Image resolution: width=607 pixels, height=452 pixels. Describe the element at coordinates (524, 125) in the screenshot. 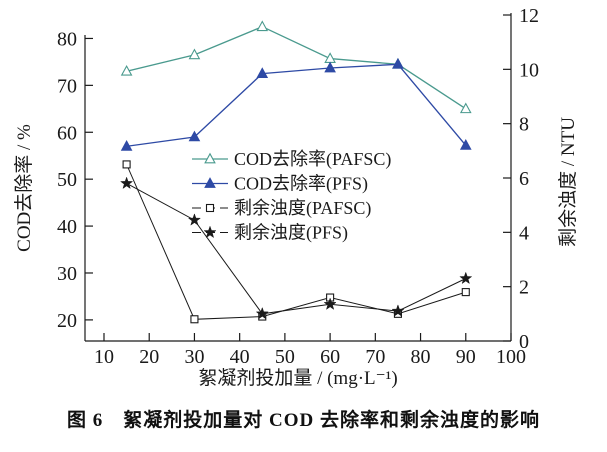

I see `right-tick-label: 8` at that location.